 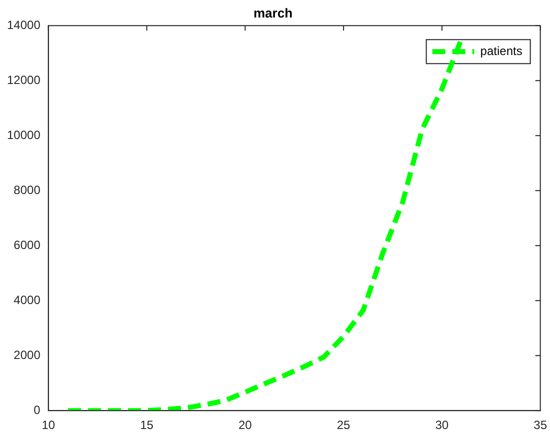 I want to click on x-tick-label: 35, so click(x=541, y=425).